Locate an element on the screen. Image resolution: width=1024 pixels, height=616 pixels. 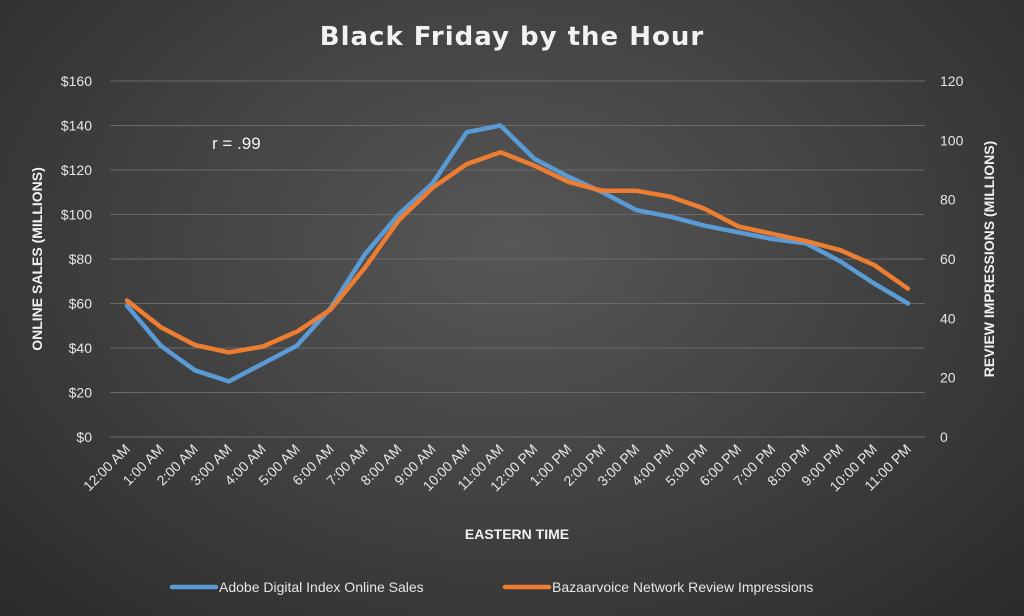
chart-title: Black Friday by the Hour is located at coordinates (512, 37).